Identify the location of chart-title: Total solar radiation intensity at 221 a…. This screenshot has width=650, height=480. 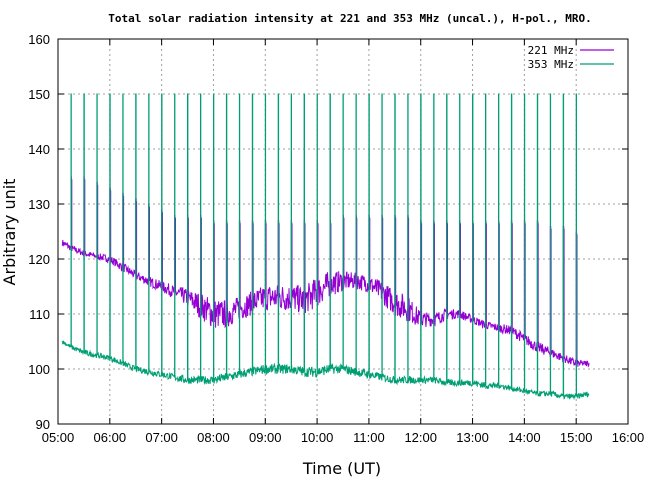
(349, 18).